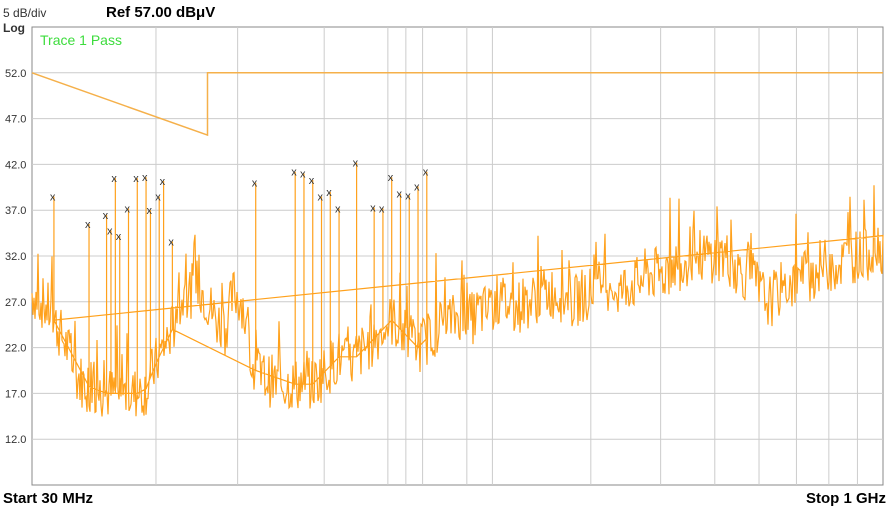 Image resolution: width=890 pixels, height=511 pixels. Describe the element at coordinates (15, 120) in the screenshot. I see `y-tick-label: 47.0` at that location.